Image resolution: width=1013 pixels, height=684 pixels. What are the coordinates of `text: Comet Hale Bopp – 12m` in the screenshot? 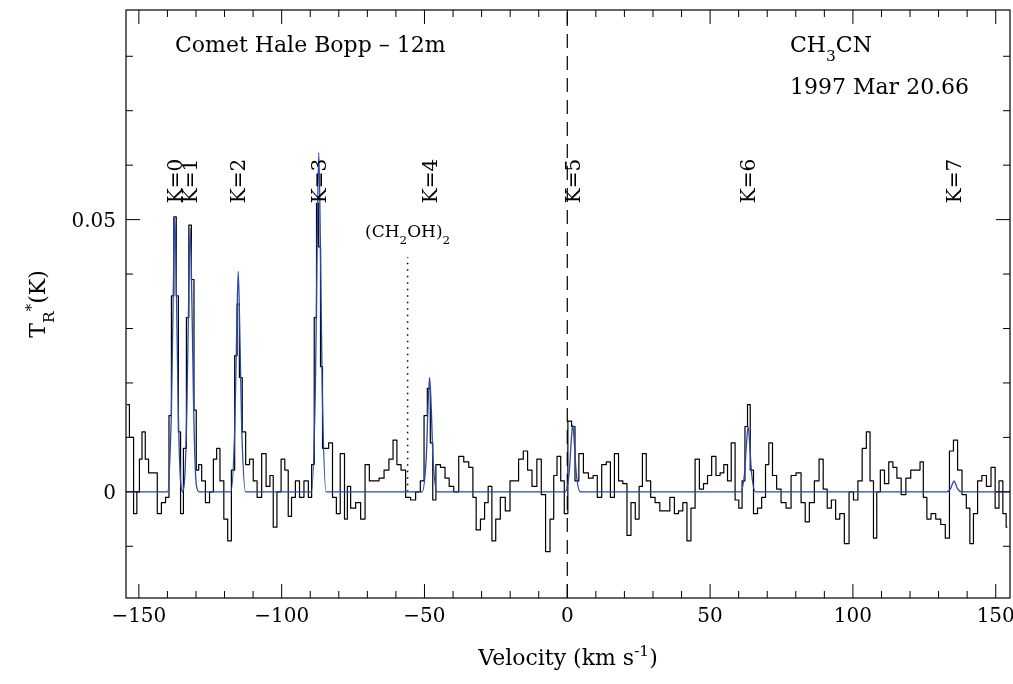 It's located at (310, 44).